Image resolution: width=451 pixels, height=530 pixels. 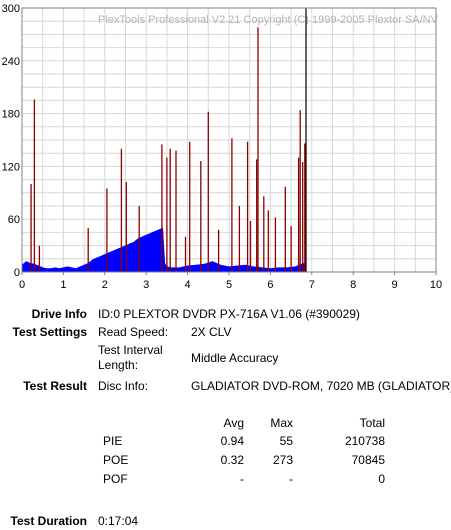 I want to click on avg-header: Avg, so click(x=233, y=423).